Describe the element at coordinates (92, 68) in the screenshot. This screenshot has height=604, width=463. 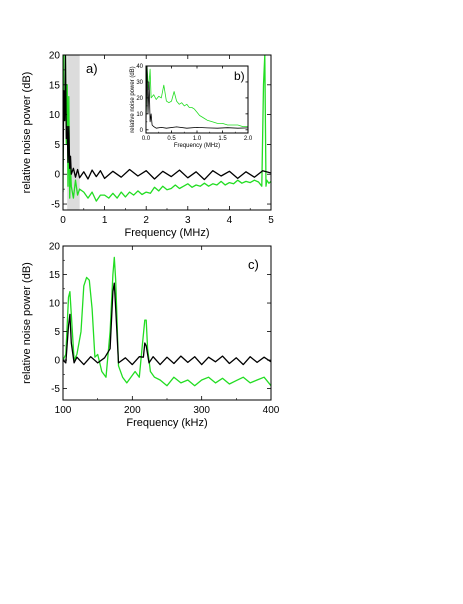
I see `panel-label: a)` at that location.